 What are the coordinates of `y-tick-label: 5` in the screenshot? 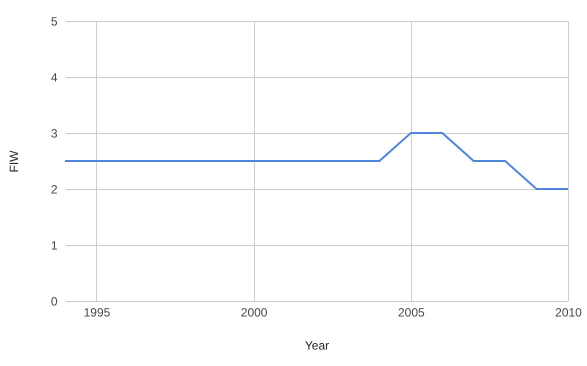 It's located at (54, 21).